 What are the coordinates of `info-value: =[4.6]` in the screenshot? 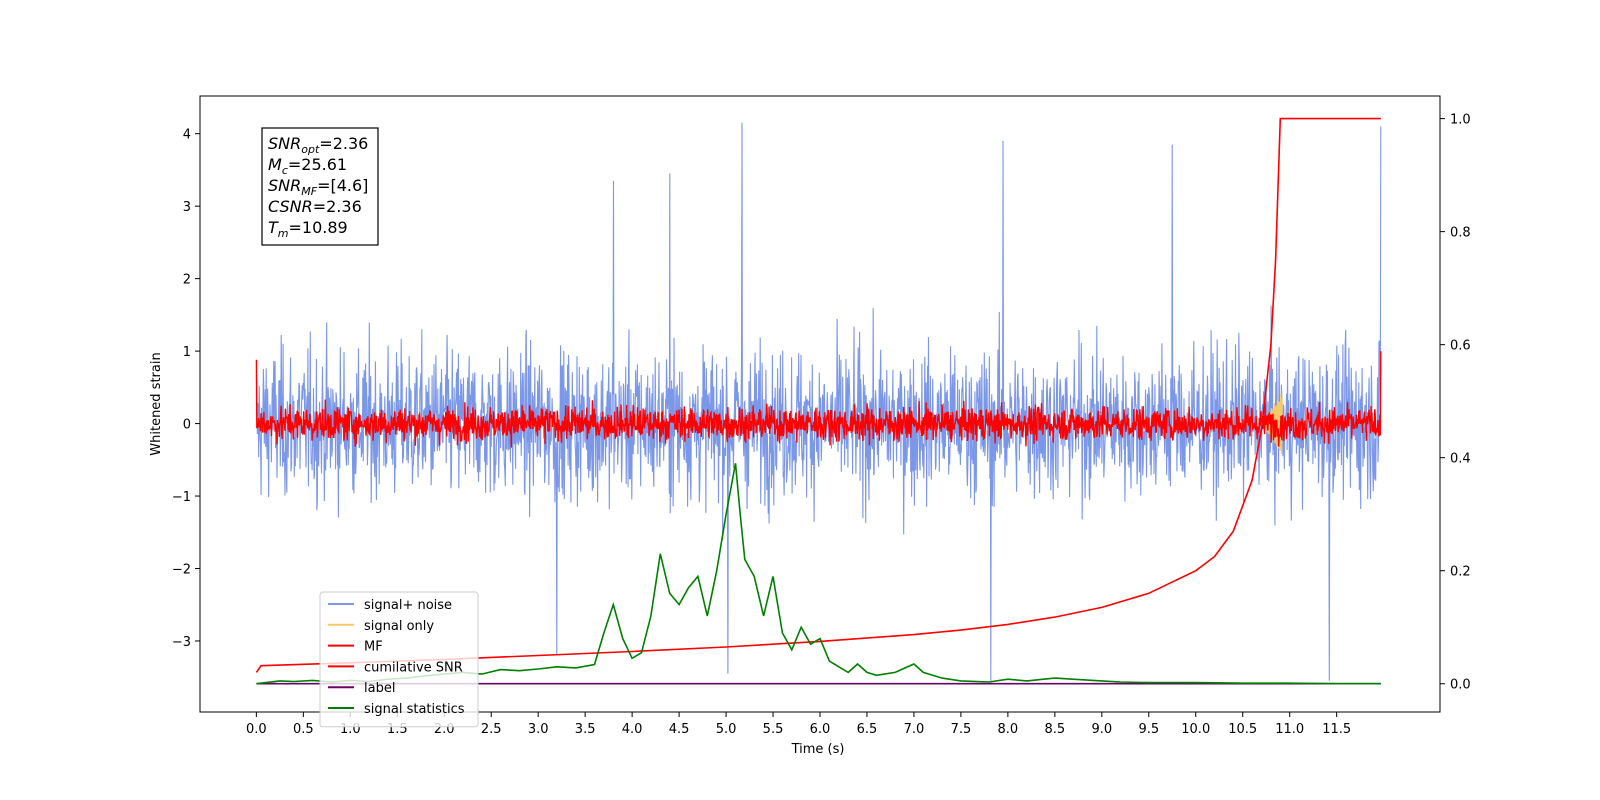 It's located at (342, 185).